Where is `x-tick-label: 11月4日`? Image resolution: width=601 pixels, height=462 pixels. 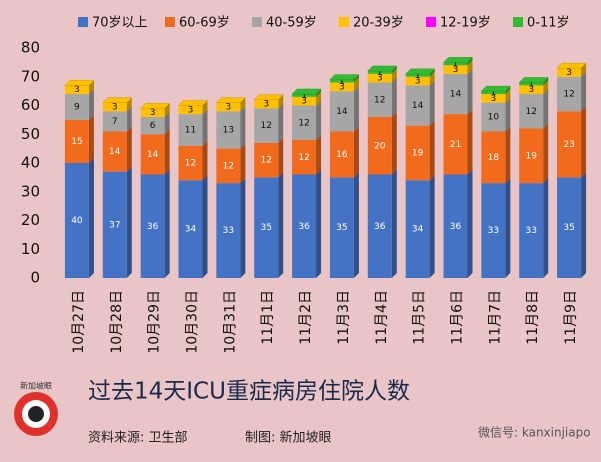 x-tick-label: 11月4日 is located at coordinates (382, 317).